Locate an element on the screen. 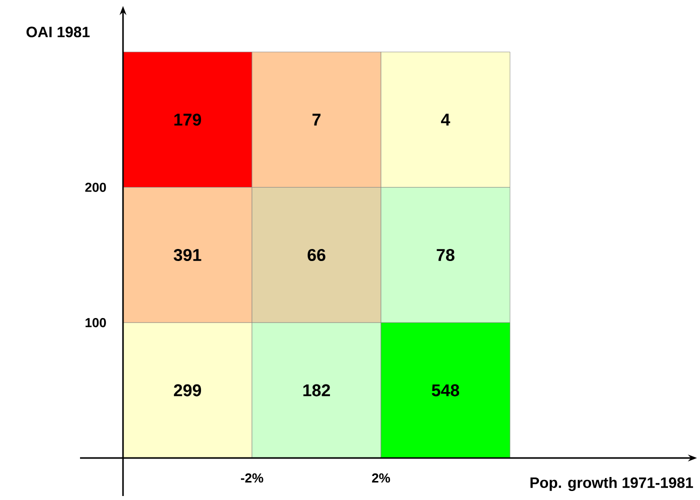  data-label: 548 is located at coordinates (446, 390).